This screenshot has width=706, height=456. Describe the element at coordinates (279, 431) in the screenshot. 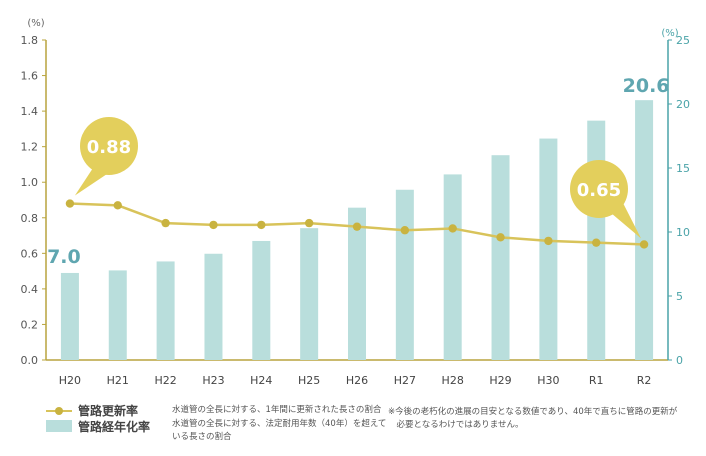

I see `legend-bar-desc: 水道管の全長に対する、法定耐用年数（40年）を超えて いる長さの割合` at that location.